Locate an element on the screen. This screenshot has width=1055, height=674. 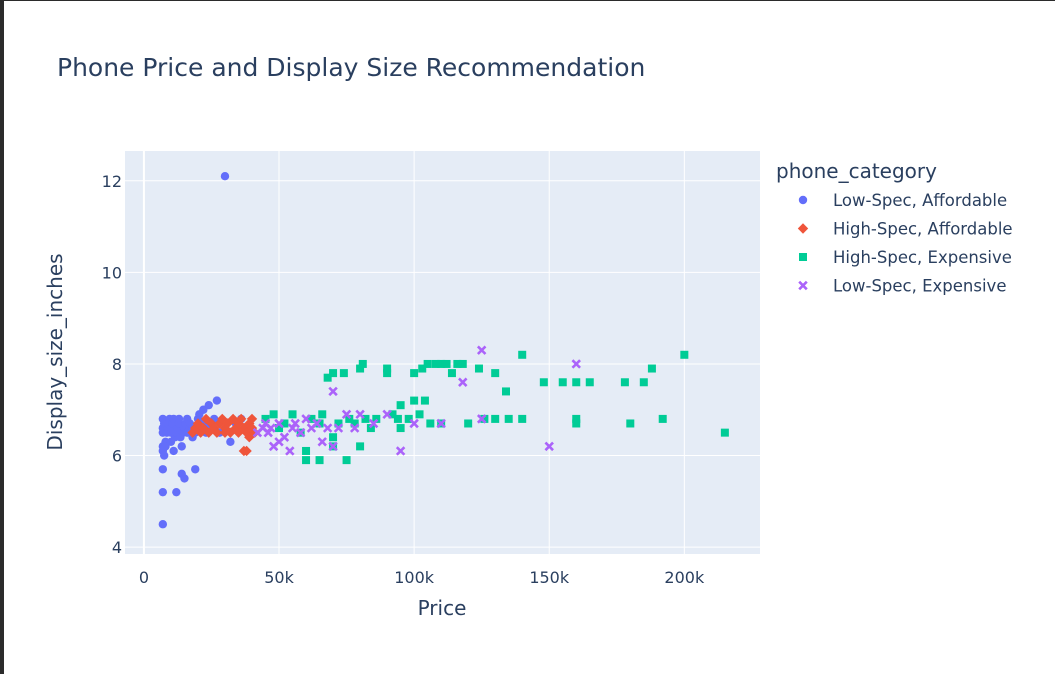
legend-item: Low-Spec, Expensive is located at coordinates (902, 286).